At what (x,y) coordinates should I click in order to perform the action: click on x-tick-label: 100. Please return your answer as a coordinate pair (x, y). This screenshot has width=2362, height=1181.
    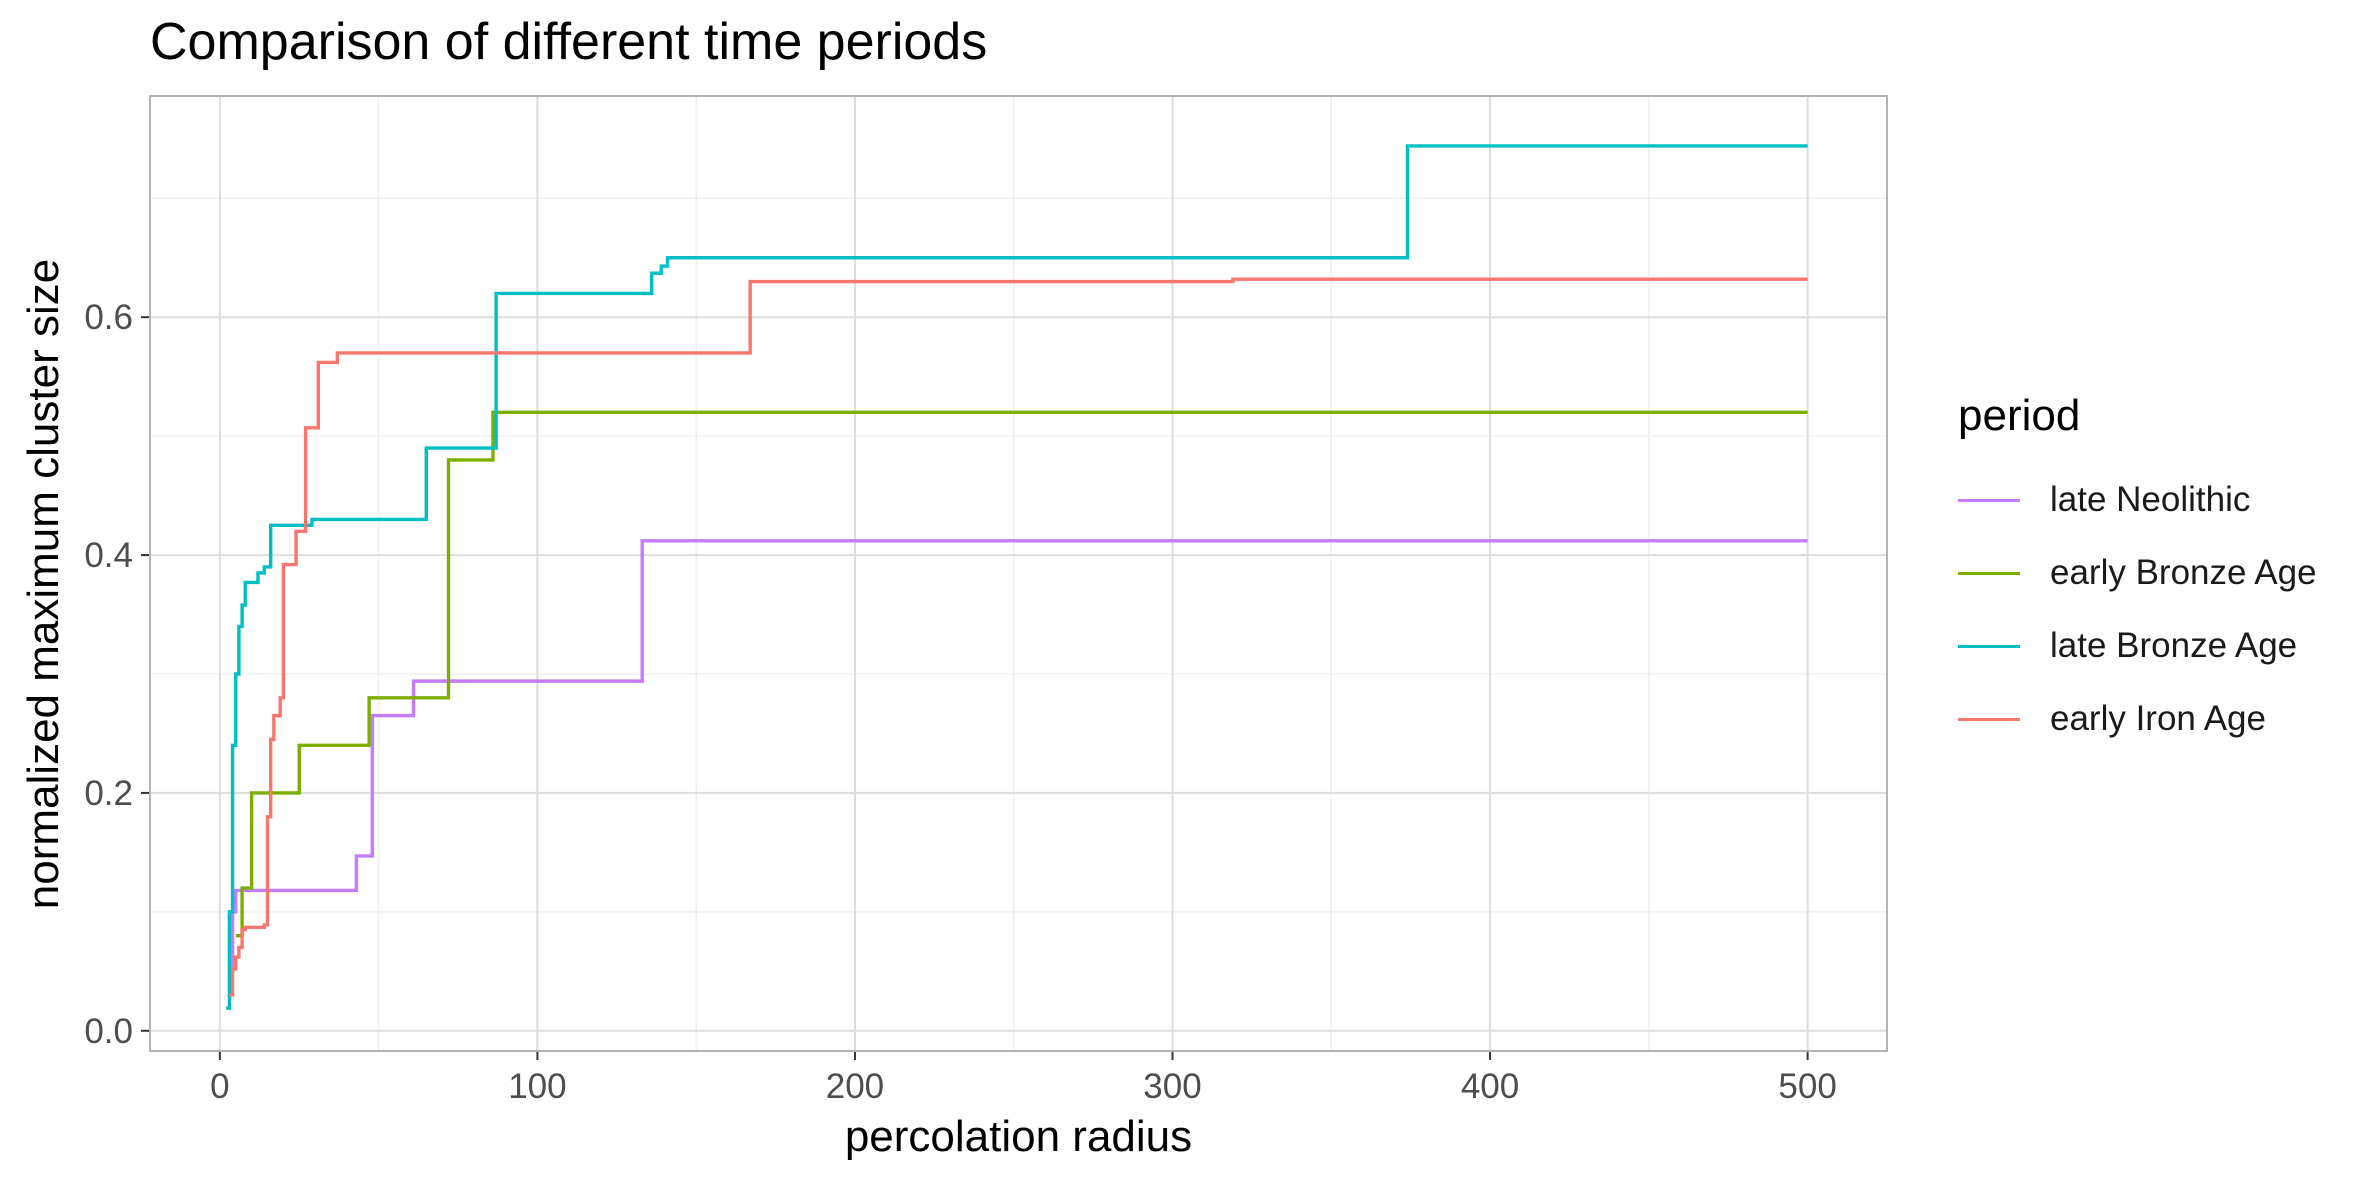
    Looking at the image, I should click on (537, 1086).